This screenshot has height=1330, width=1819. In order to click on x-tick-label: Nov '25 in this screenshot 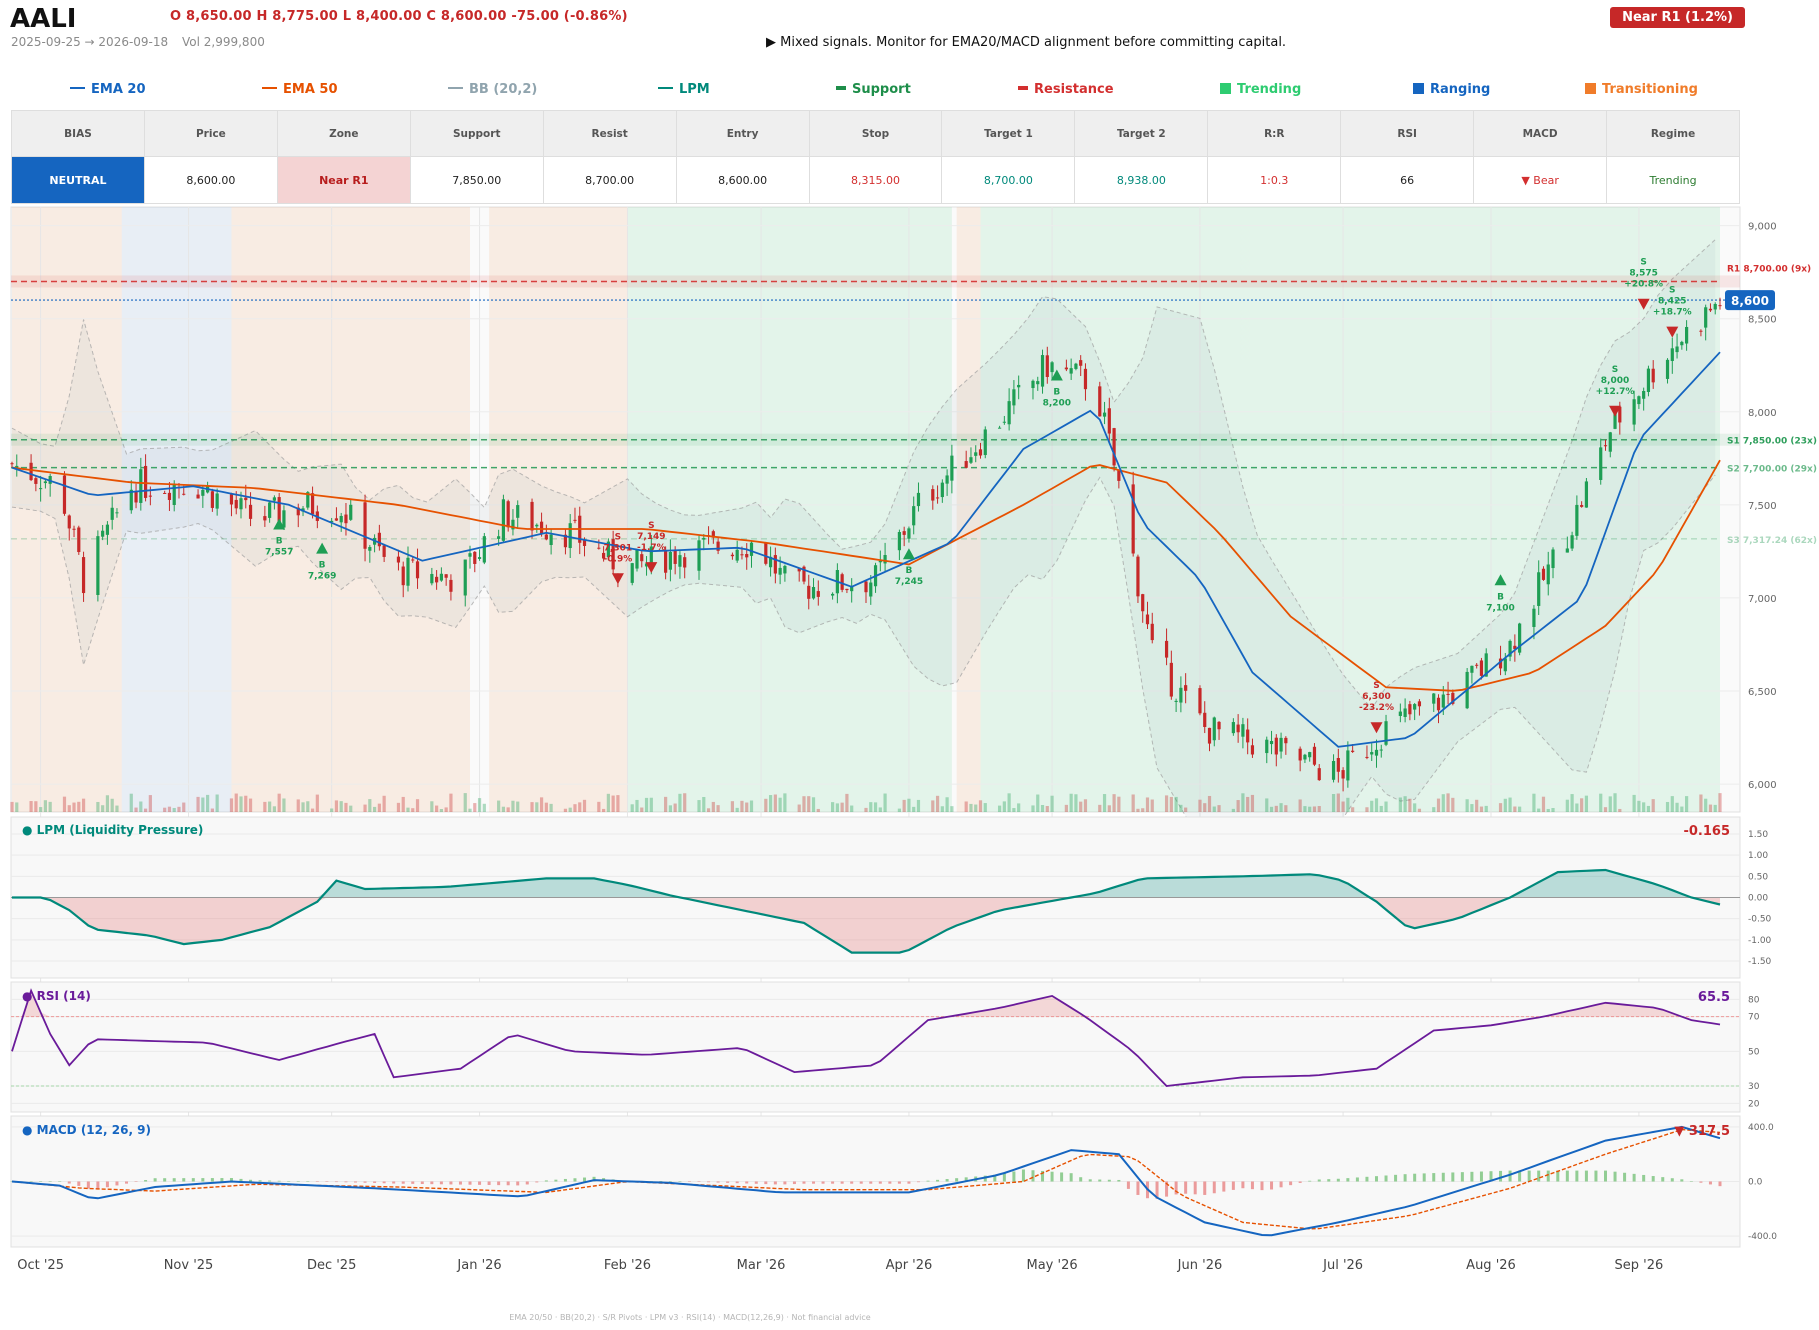, I will do `click(189, 1265)`.